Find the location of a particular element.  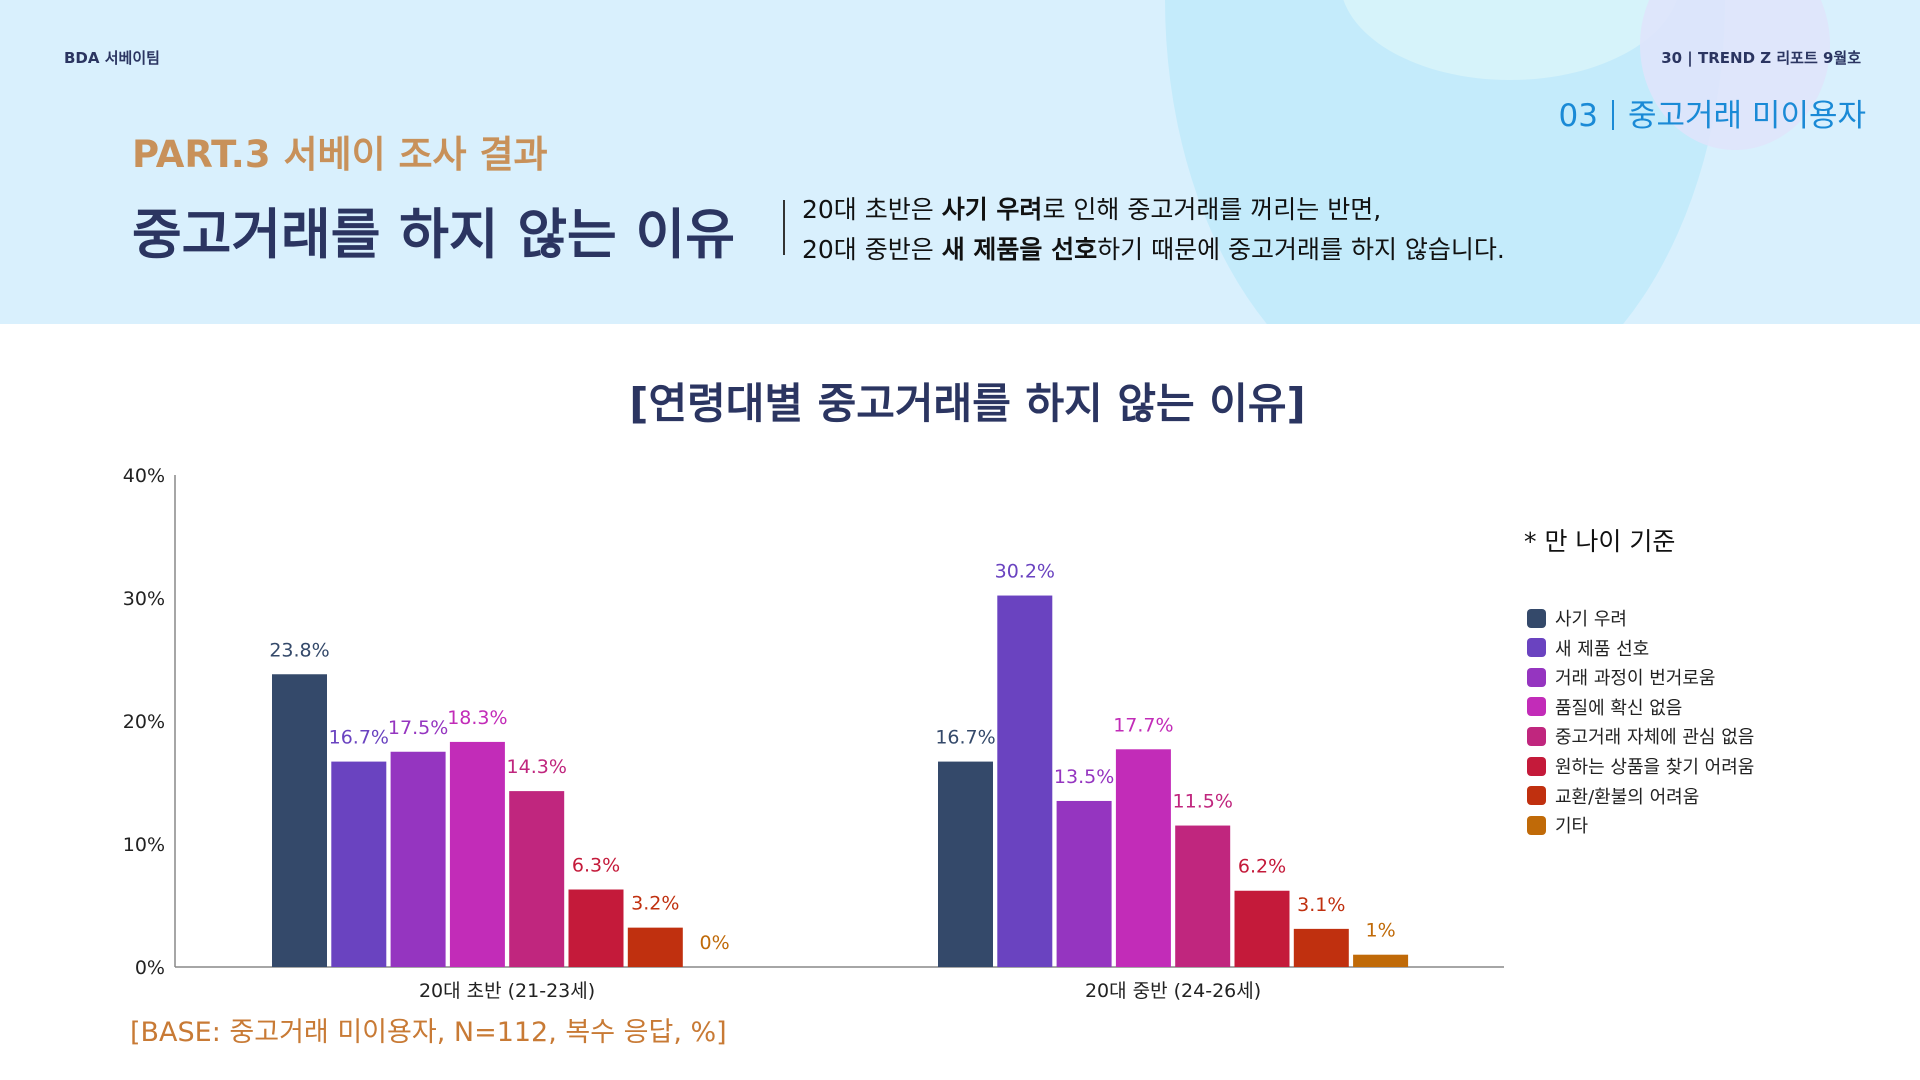

y-tick-label: 20% is located at coordinates (144, 722).